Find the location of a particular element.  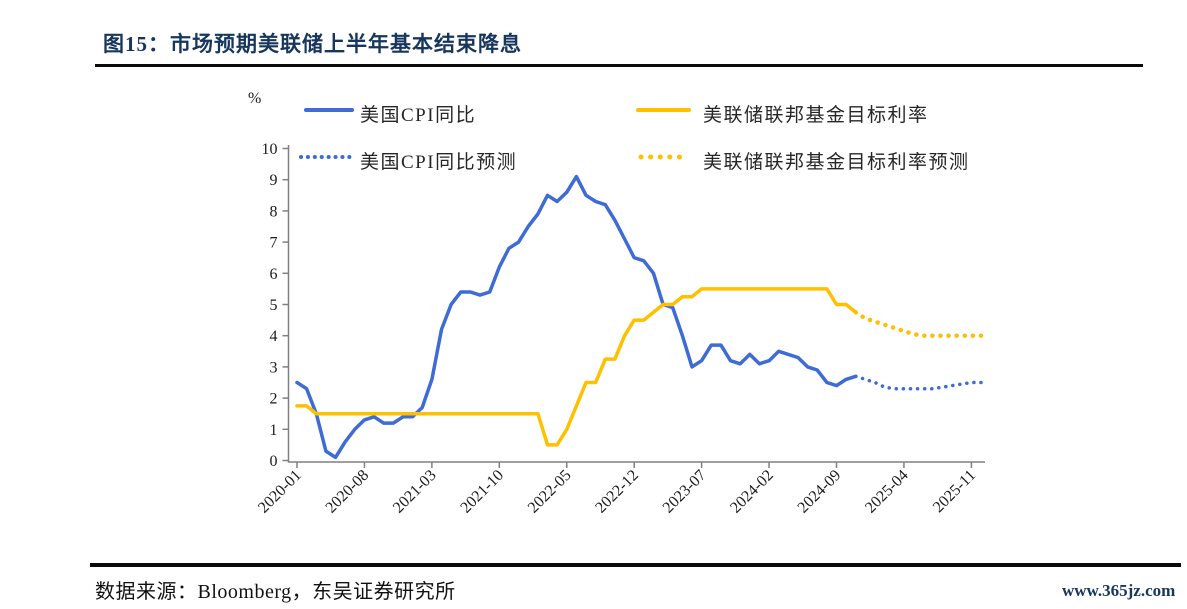

x-tick-label: 2024-09 is located at coordinates (820, 492).